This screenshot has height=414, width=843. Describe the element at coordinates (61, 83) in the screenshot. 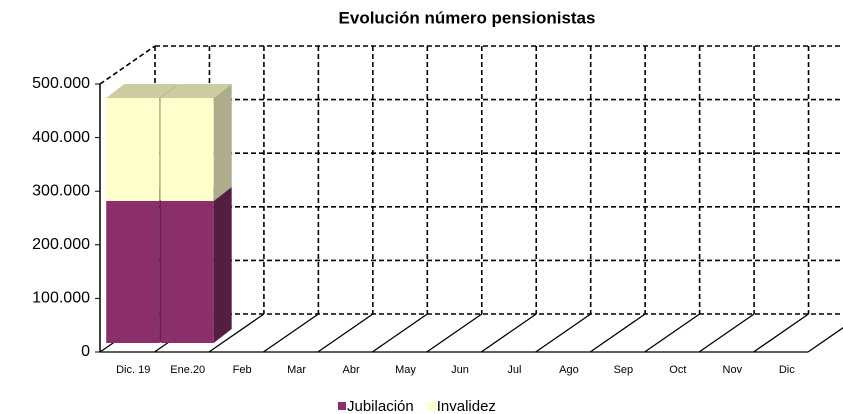

I see `y-tick-label: 500.000` at that location.